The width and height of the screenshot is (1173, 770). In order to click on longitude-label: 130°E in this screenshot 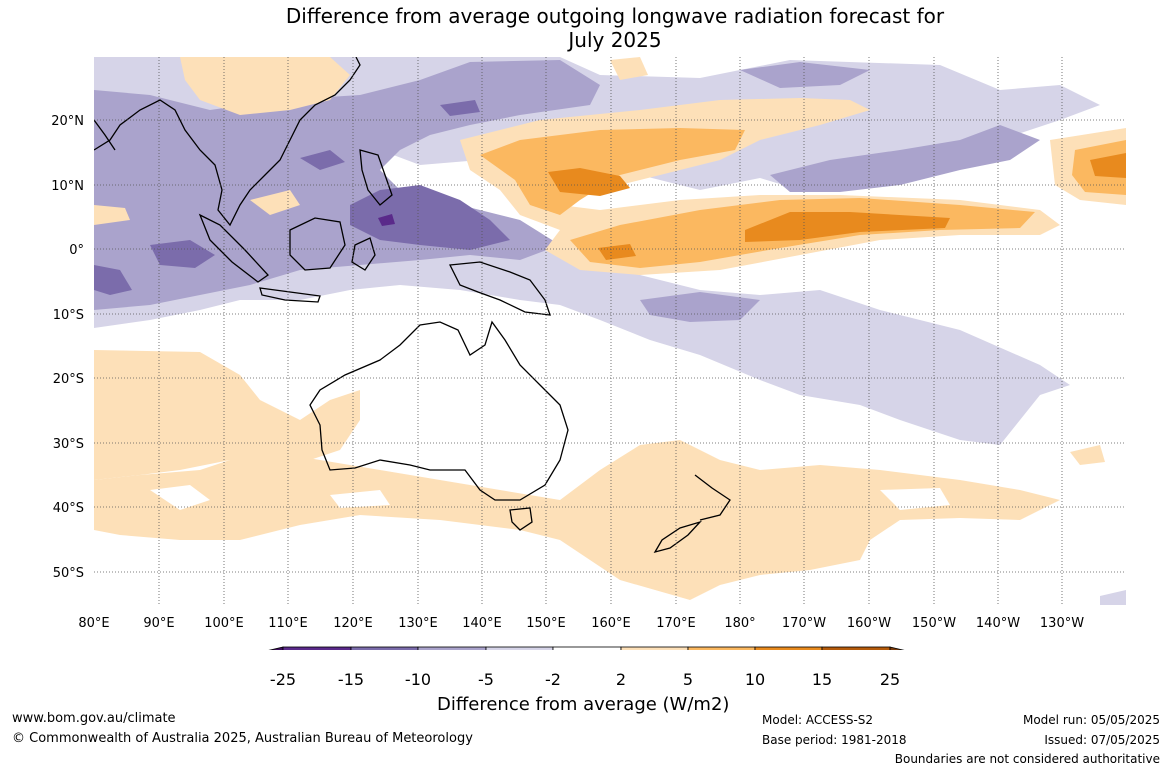, I will do `click(418, 623)`.